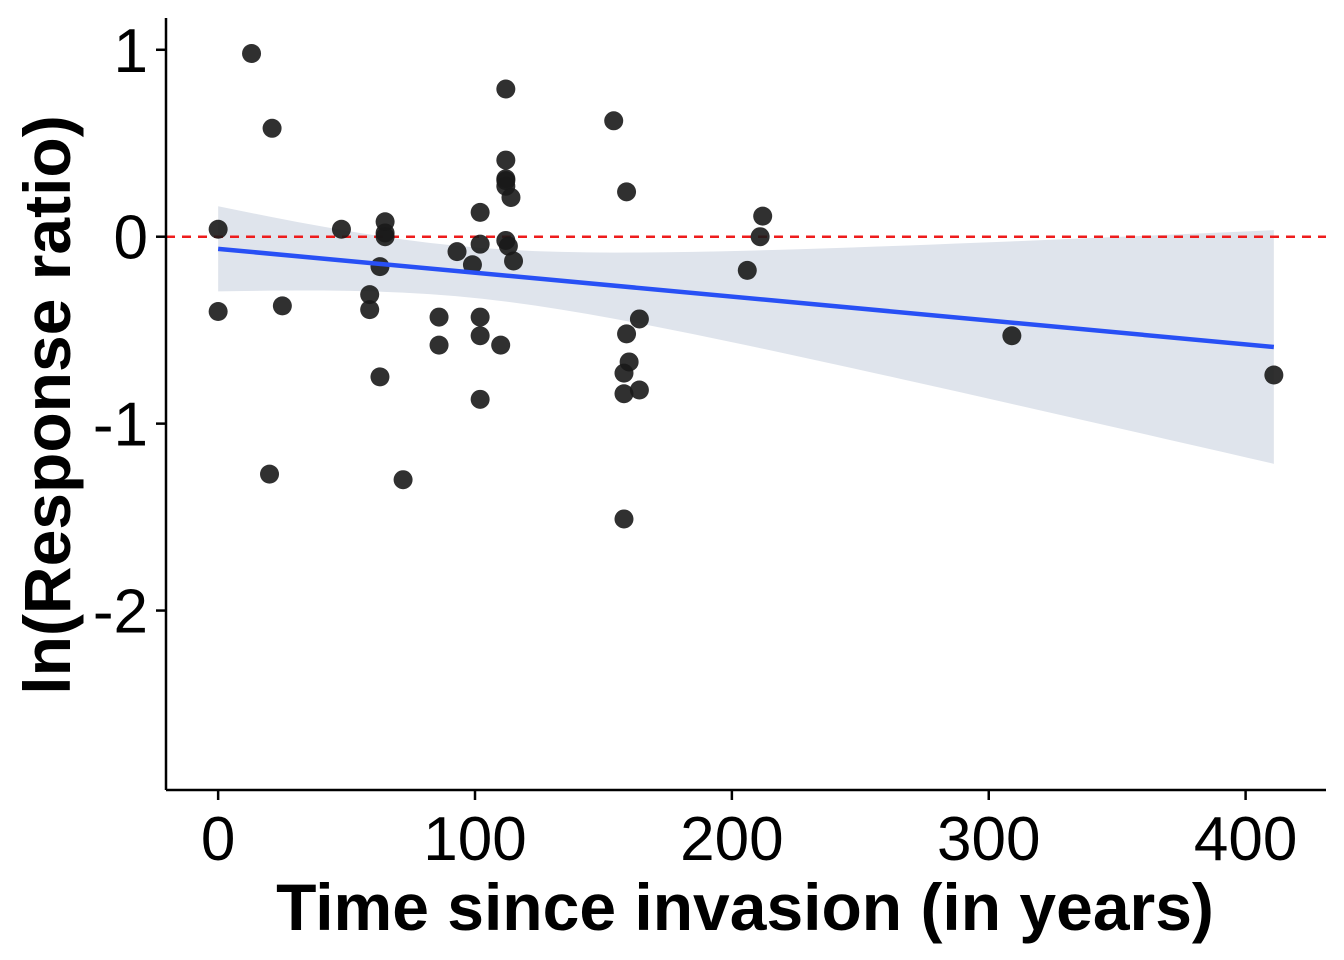  What do you see at coordinates (131, 51) in the screenshot?
I see `y-tick-label: 1` at bounding box center [131, 51].